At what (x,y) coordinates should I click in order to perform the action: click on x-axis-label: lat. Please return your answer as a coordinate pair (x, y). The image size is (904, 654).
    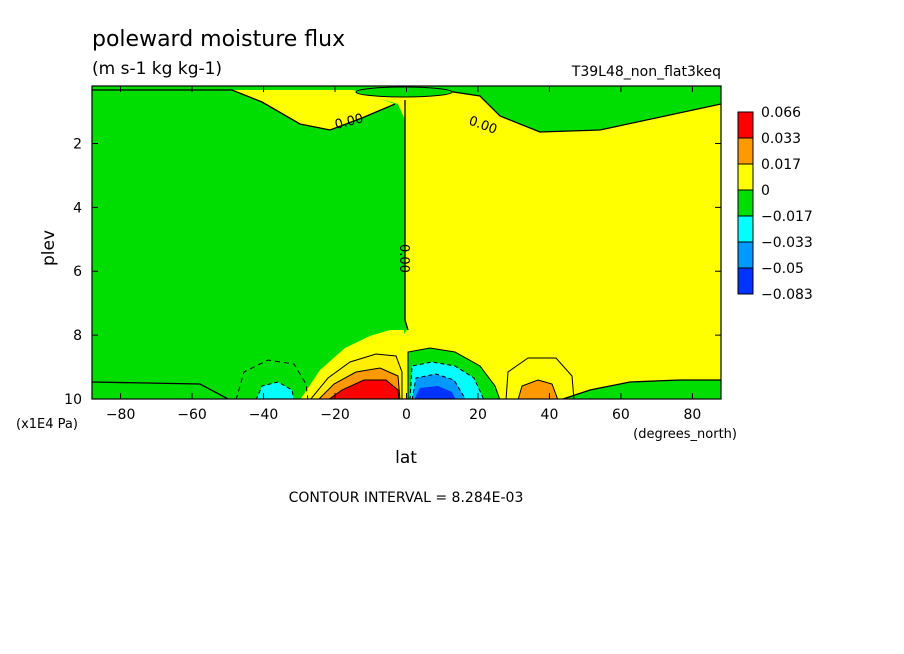
    Looking at the image, I should click on (406, 458).